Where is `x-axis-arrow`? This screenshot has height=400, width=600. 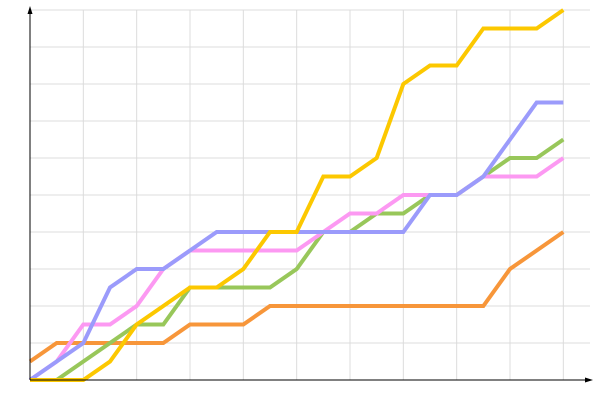 x-axis-arrow is located at coordinates (589, 380).